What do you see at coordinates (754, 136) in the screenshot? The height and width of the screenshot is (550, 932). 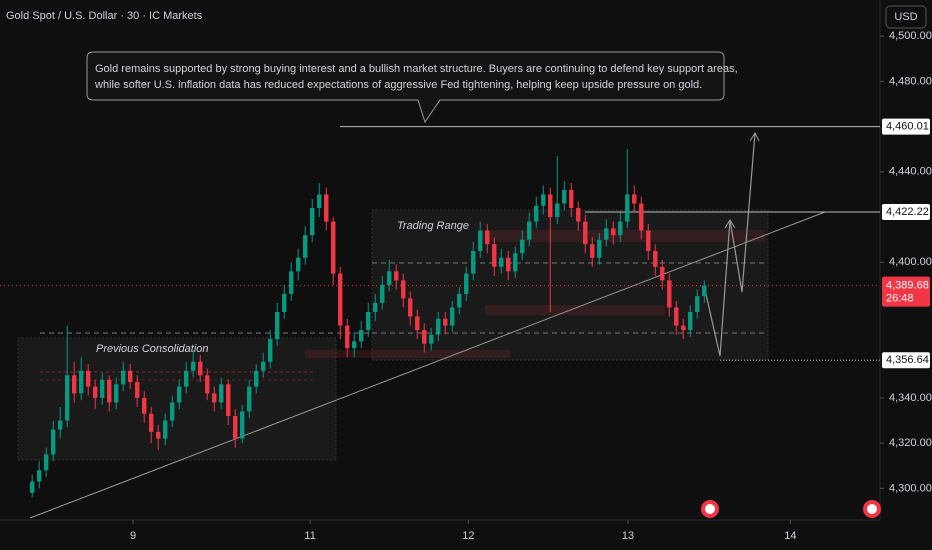 I see `projection-arrow` at bounding box center [754, 136].